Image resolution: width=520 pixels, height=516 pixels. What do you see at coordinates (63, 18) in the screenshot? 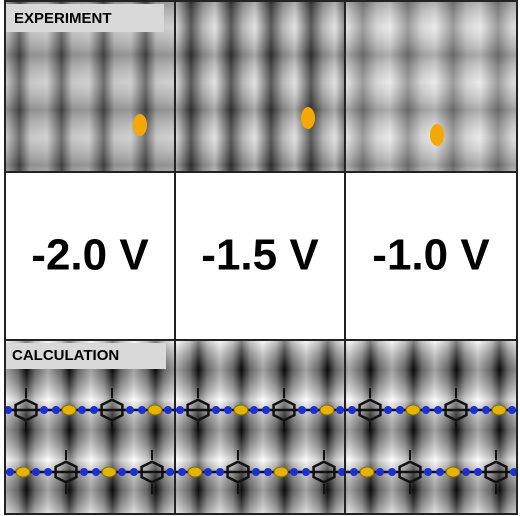
I see `experiment-label: EXPERIMENT` at bounding box center [63, 18].